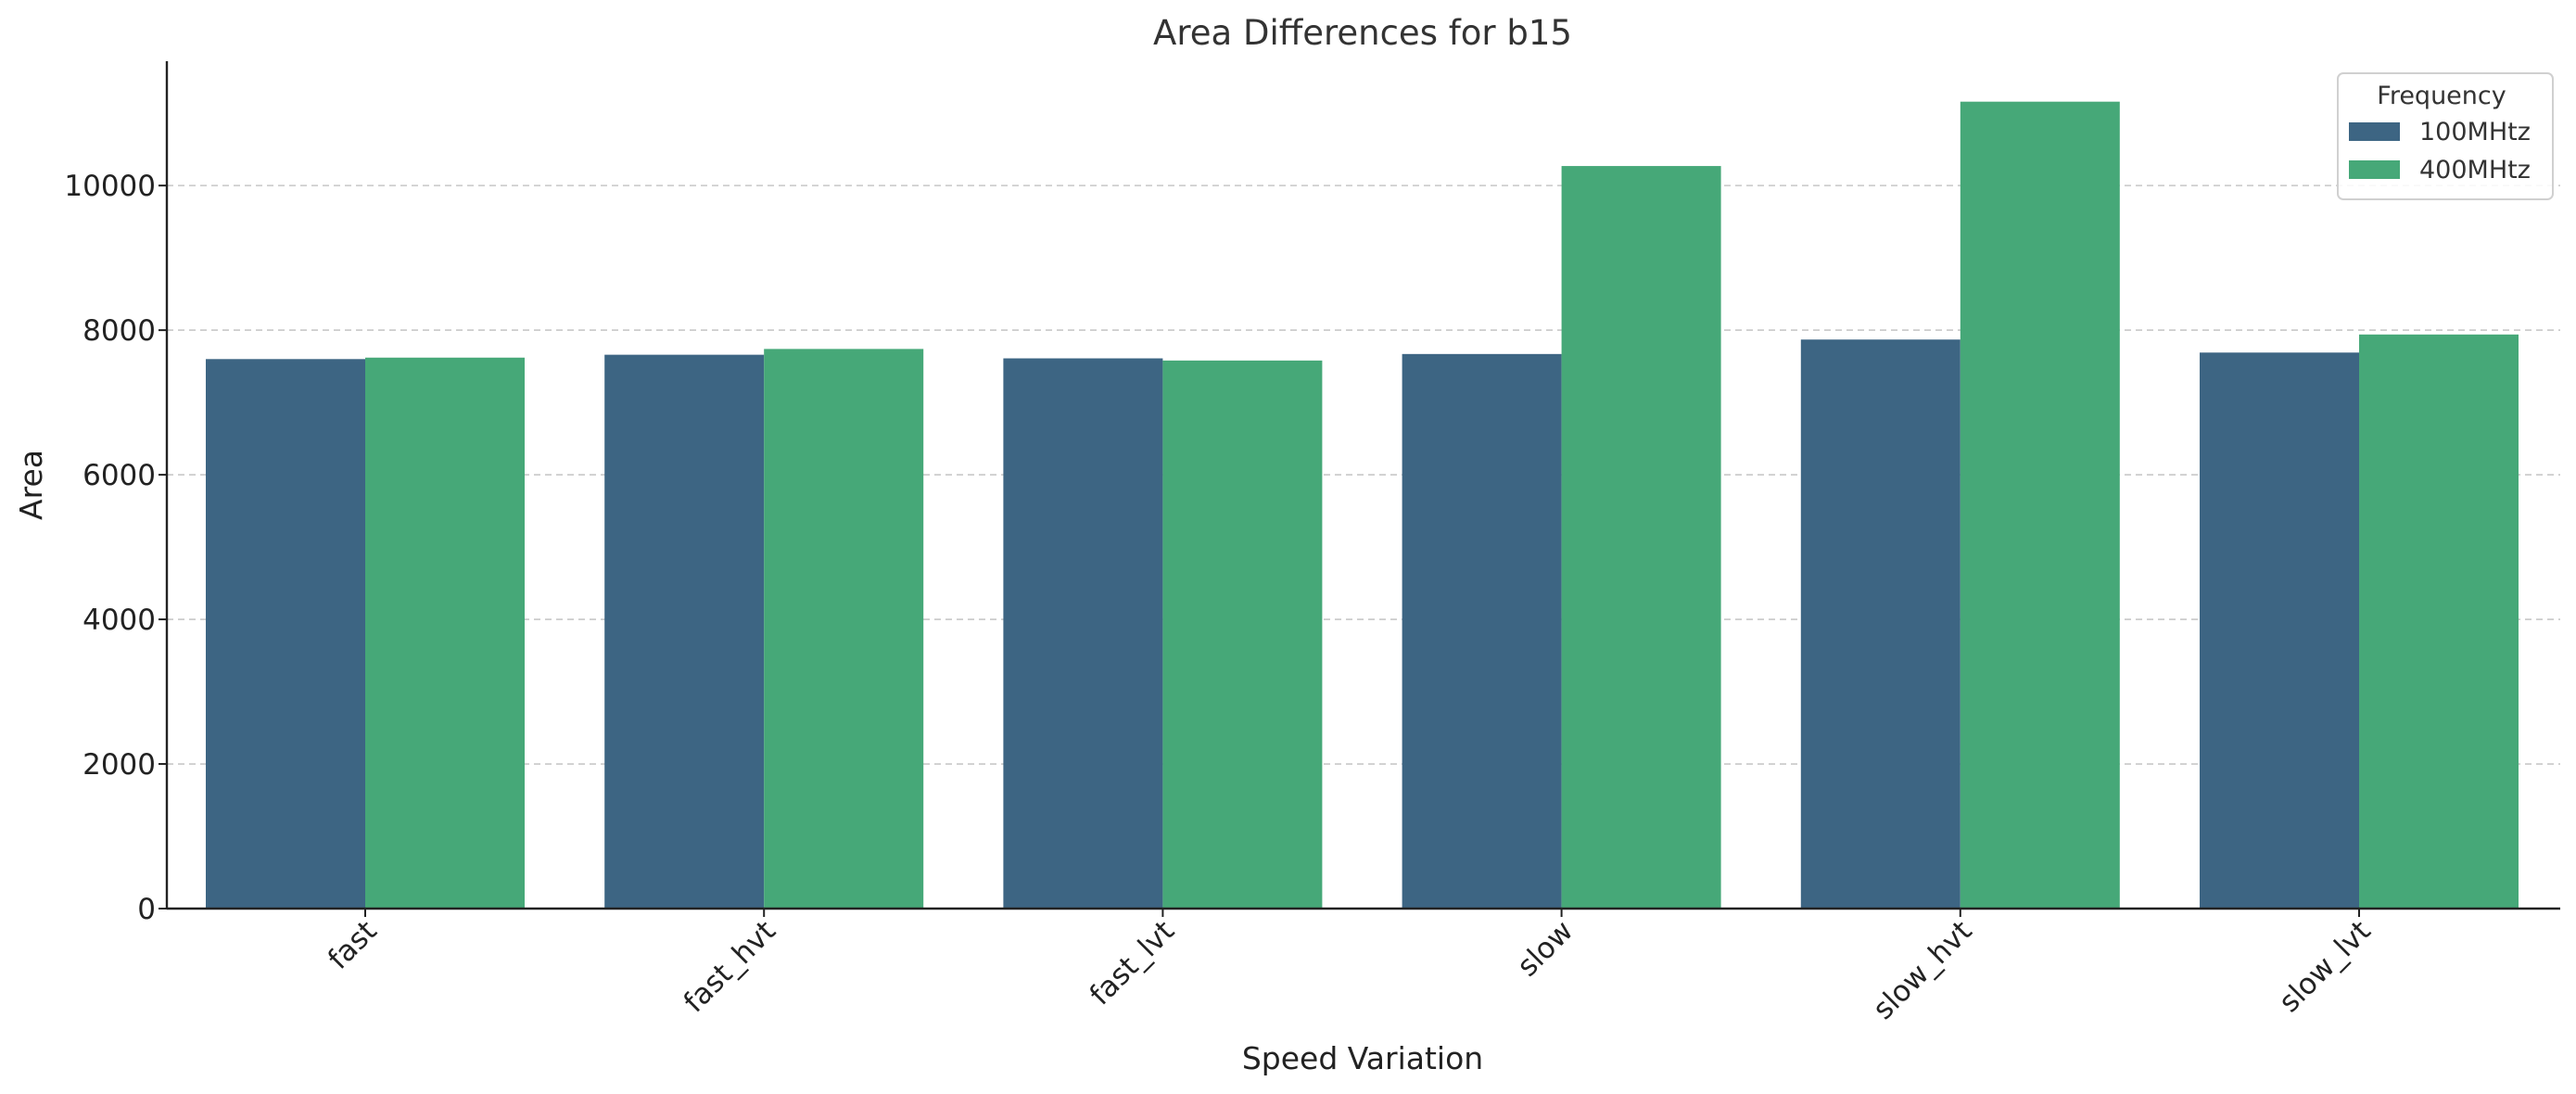 The width and height of the screenshot is (2576, 1094). Describe the element at coordinates (115, 548) in the screenshot. I see `y-axis-ticks: 0 2000 4000 6000 8000 10000` at that location.